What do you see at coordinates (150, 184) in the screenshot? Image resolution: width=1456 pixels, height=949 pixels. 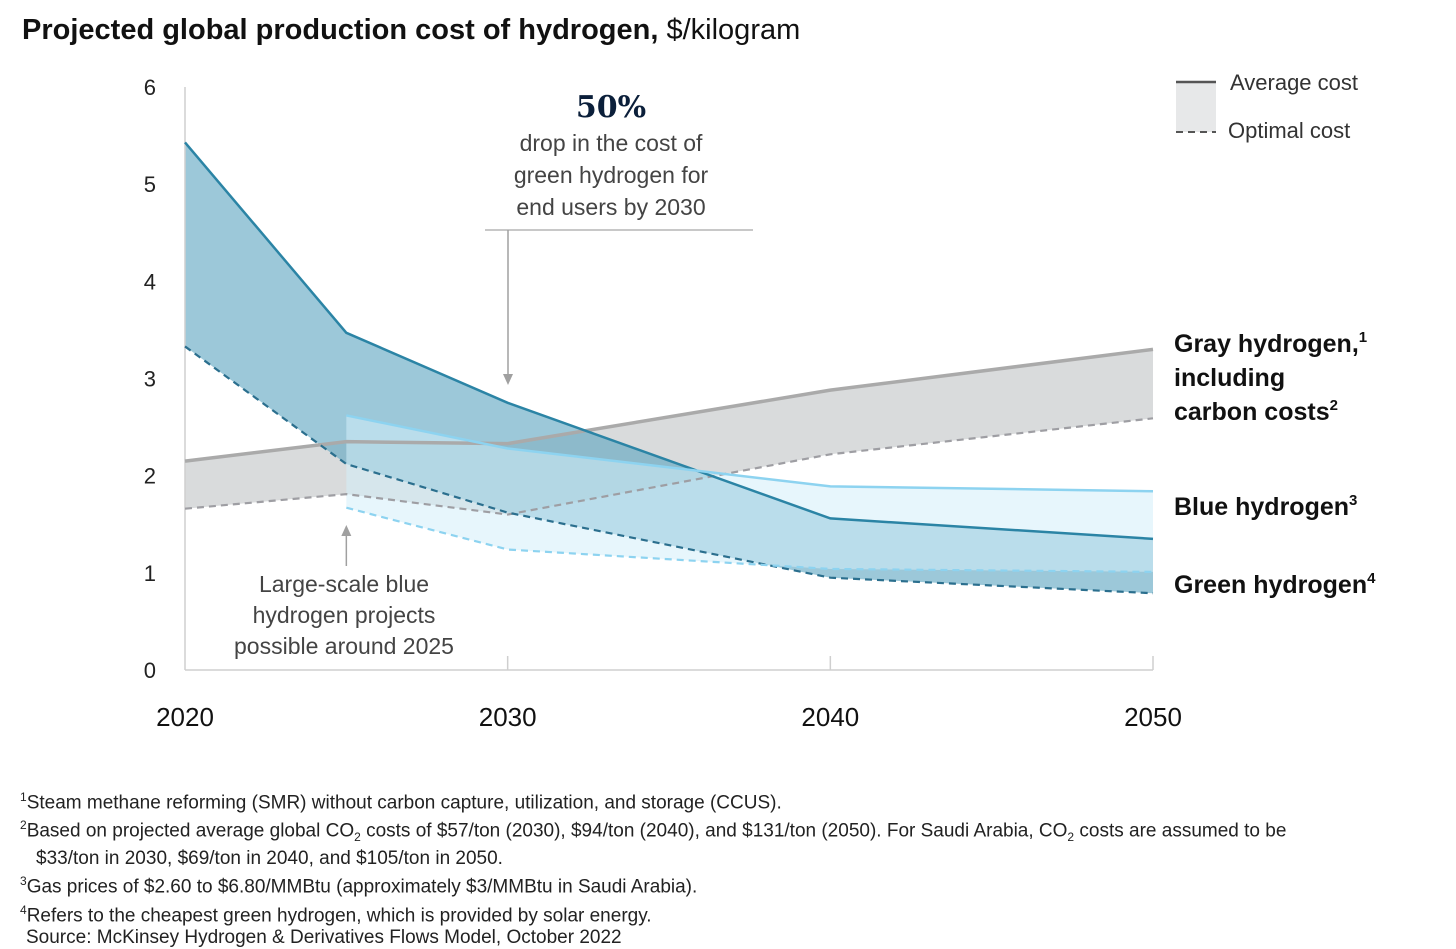 I see `y-tick-label: 5` at bounding box center [150, 184].